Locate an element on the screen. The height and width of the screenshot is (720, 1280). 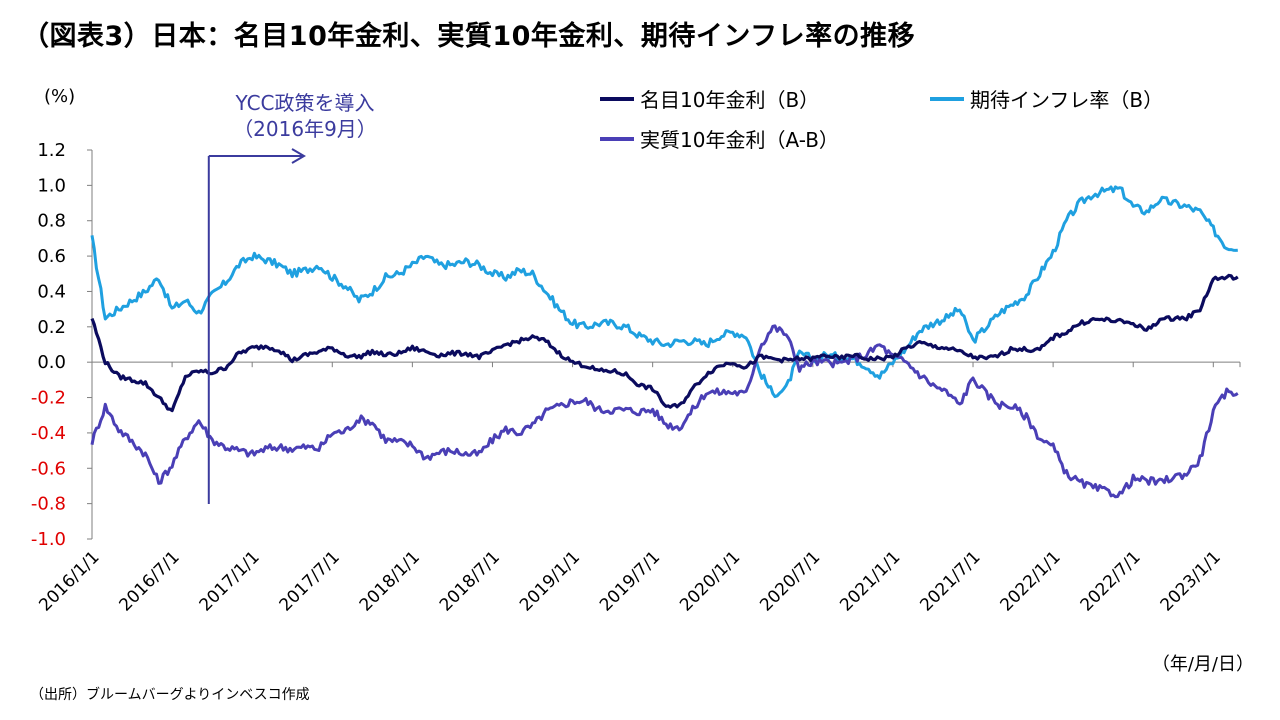
x-tick-label: 2019/1/1 is located at coordinates (550, 581).